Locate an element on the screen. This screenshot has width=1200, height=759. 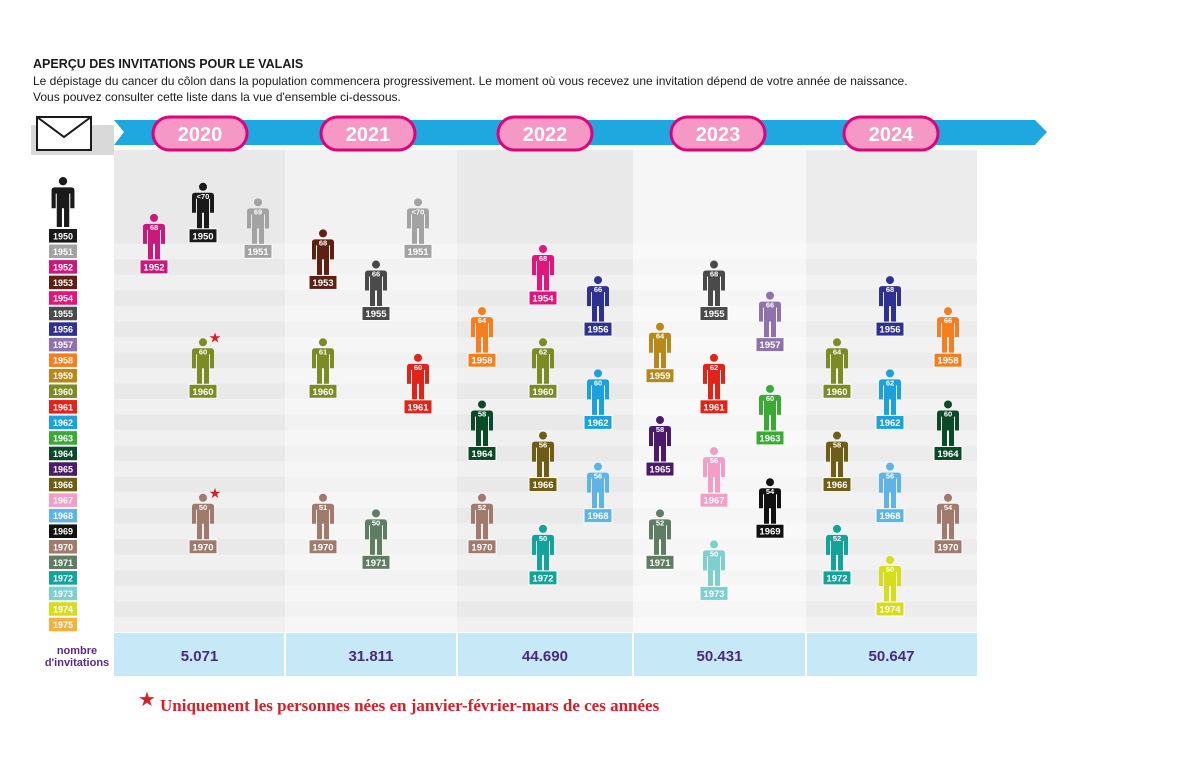
year-badge-bg is located at coordinates (891, 133).